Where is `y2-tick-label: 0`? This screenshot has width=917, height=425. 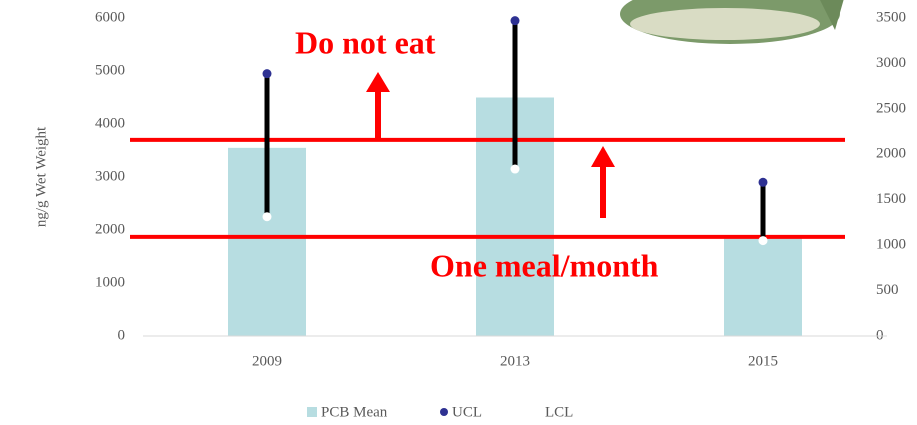 y2-tick-label: 0 is located at coordinates (880, 335).